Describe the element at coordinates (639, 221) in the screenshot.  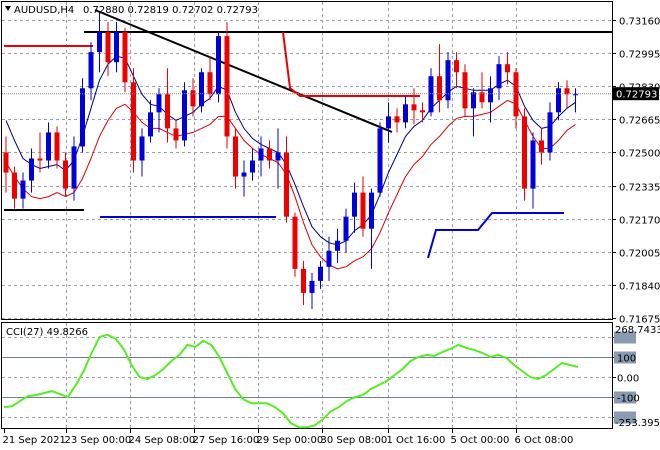
I see `price-tick-label: 0.72170` at that location.